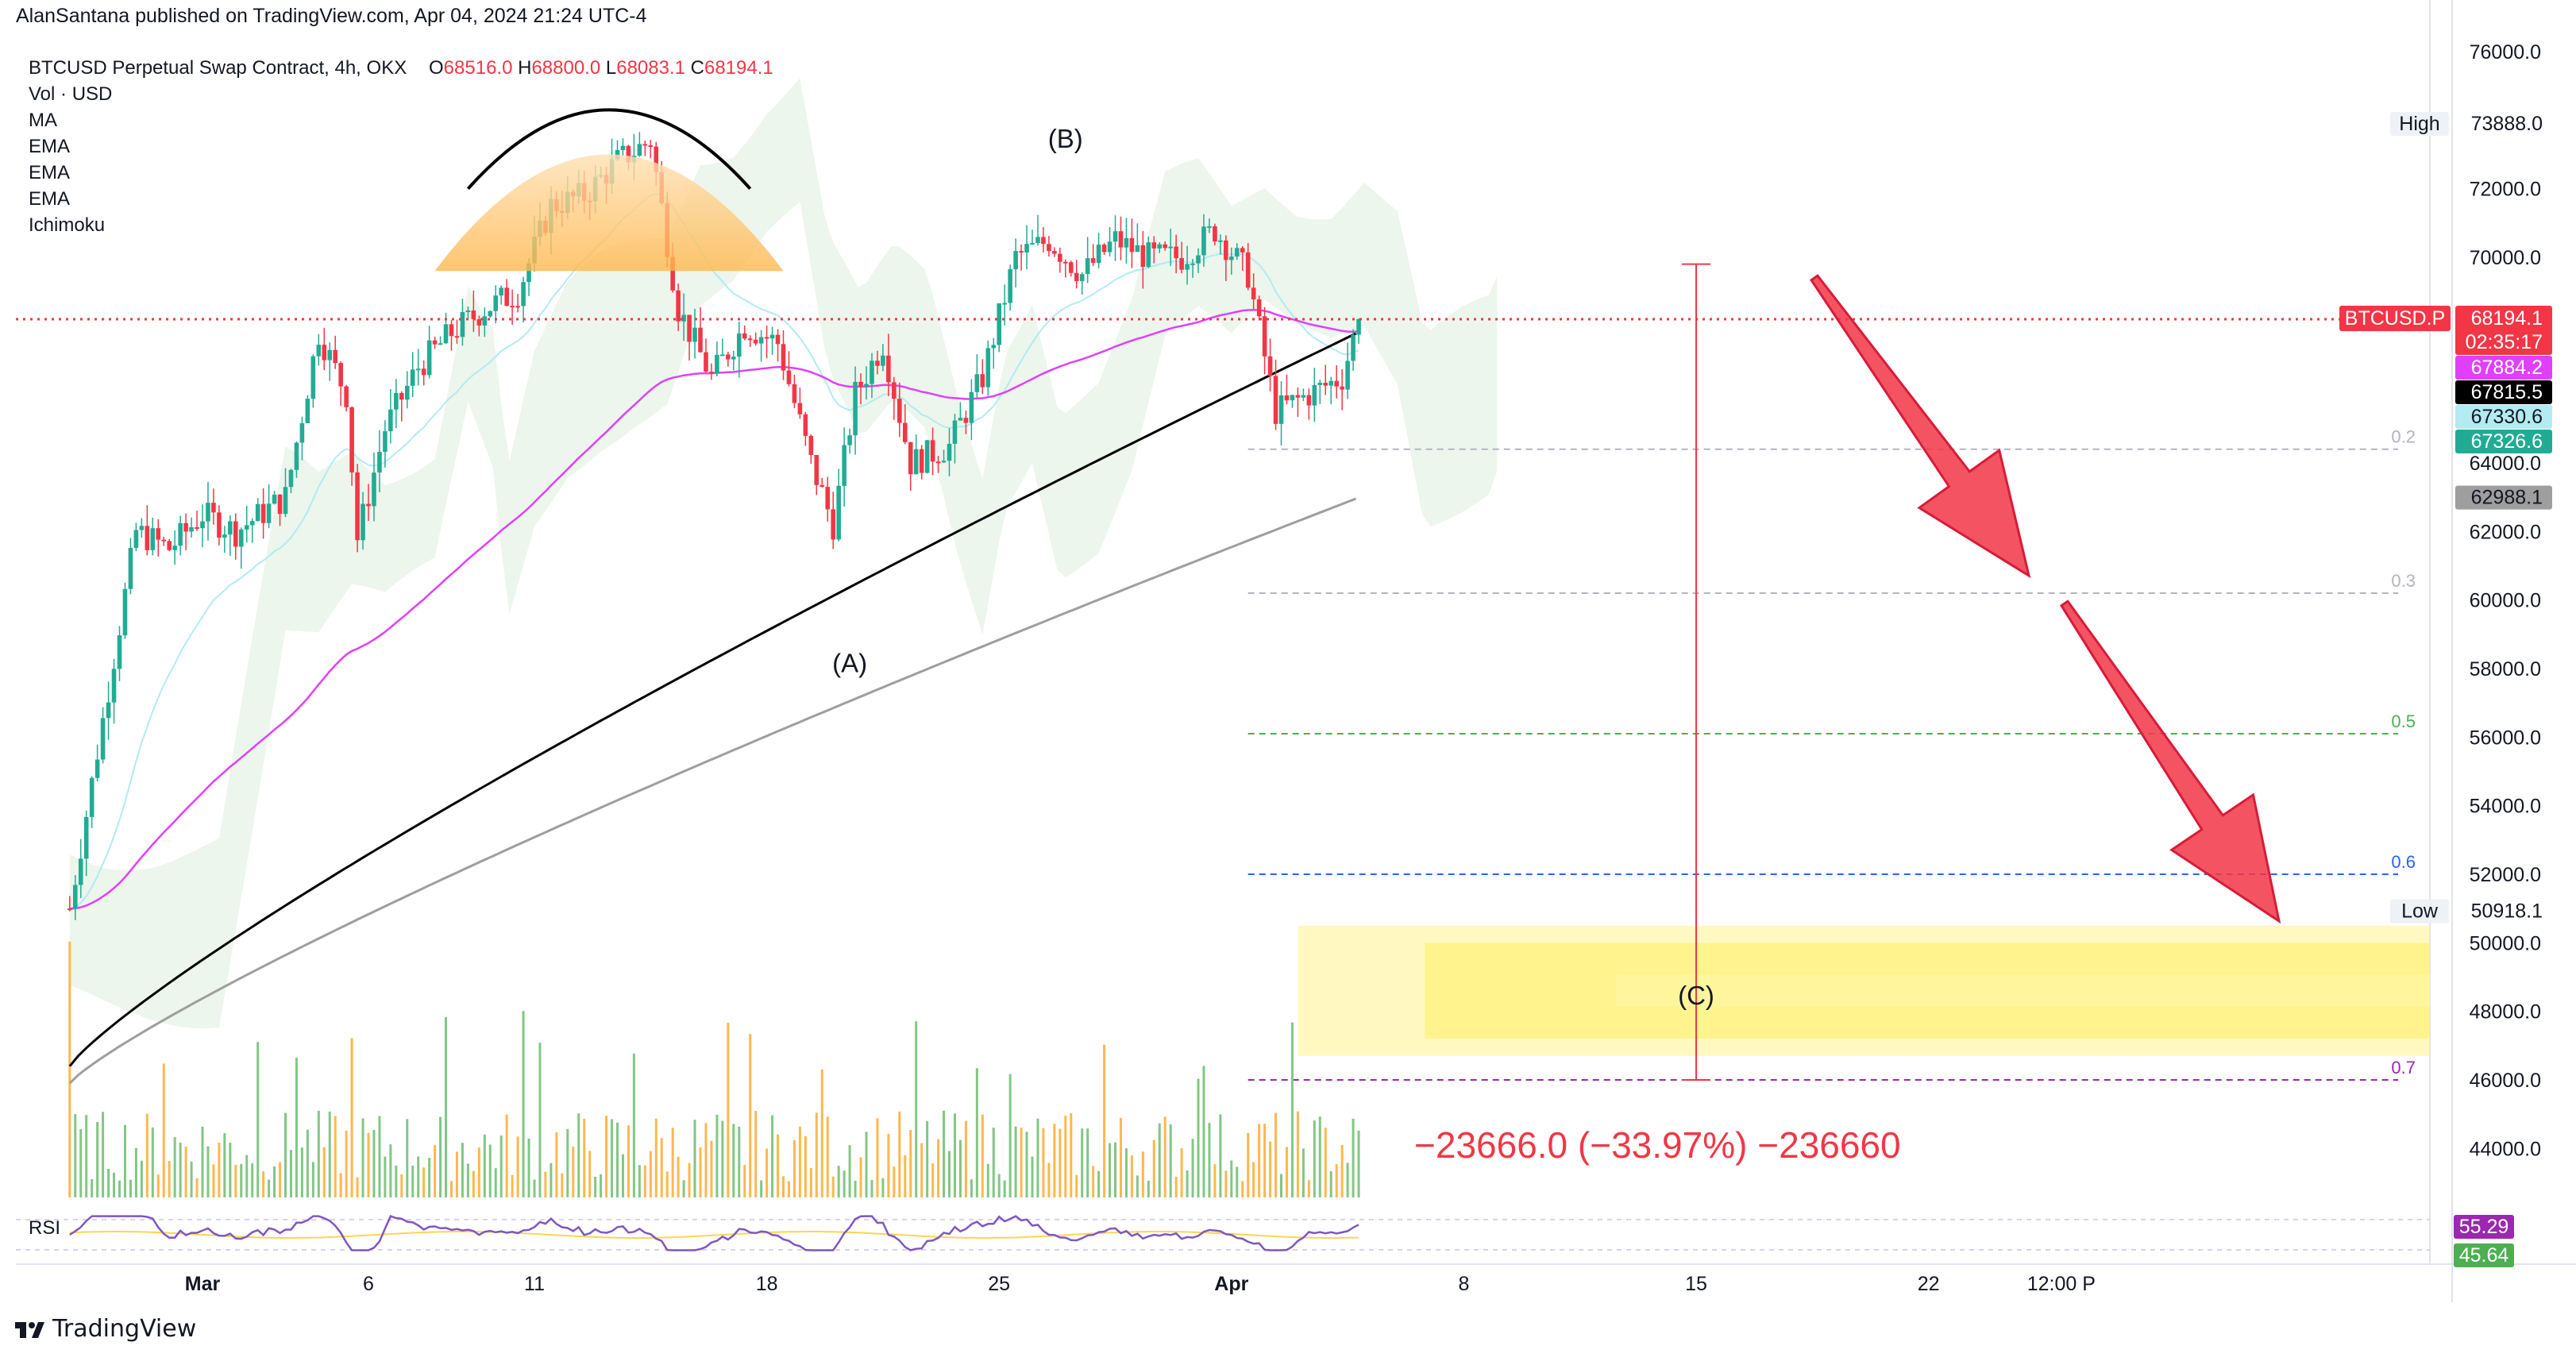  Describe the element at coordinates (2505, 669) in the screenshot. I see `price-axis-label: 58000.0` at that location.